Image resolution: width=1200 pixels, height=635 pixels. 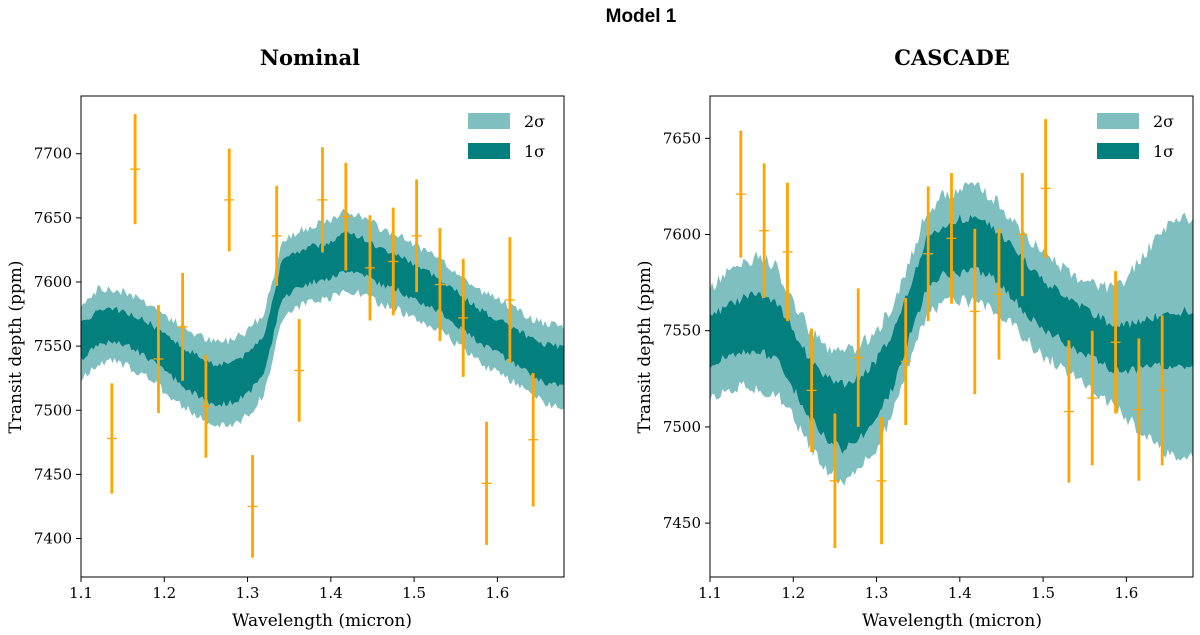 I want to click on panel-title: CASCADE, so click(x=951, y=57).